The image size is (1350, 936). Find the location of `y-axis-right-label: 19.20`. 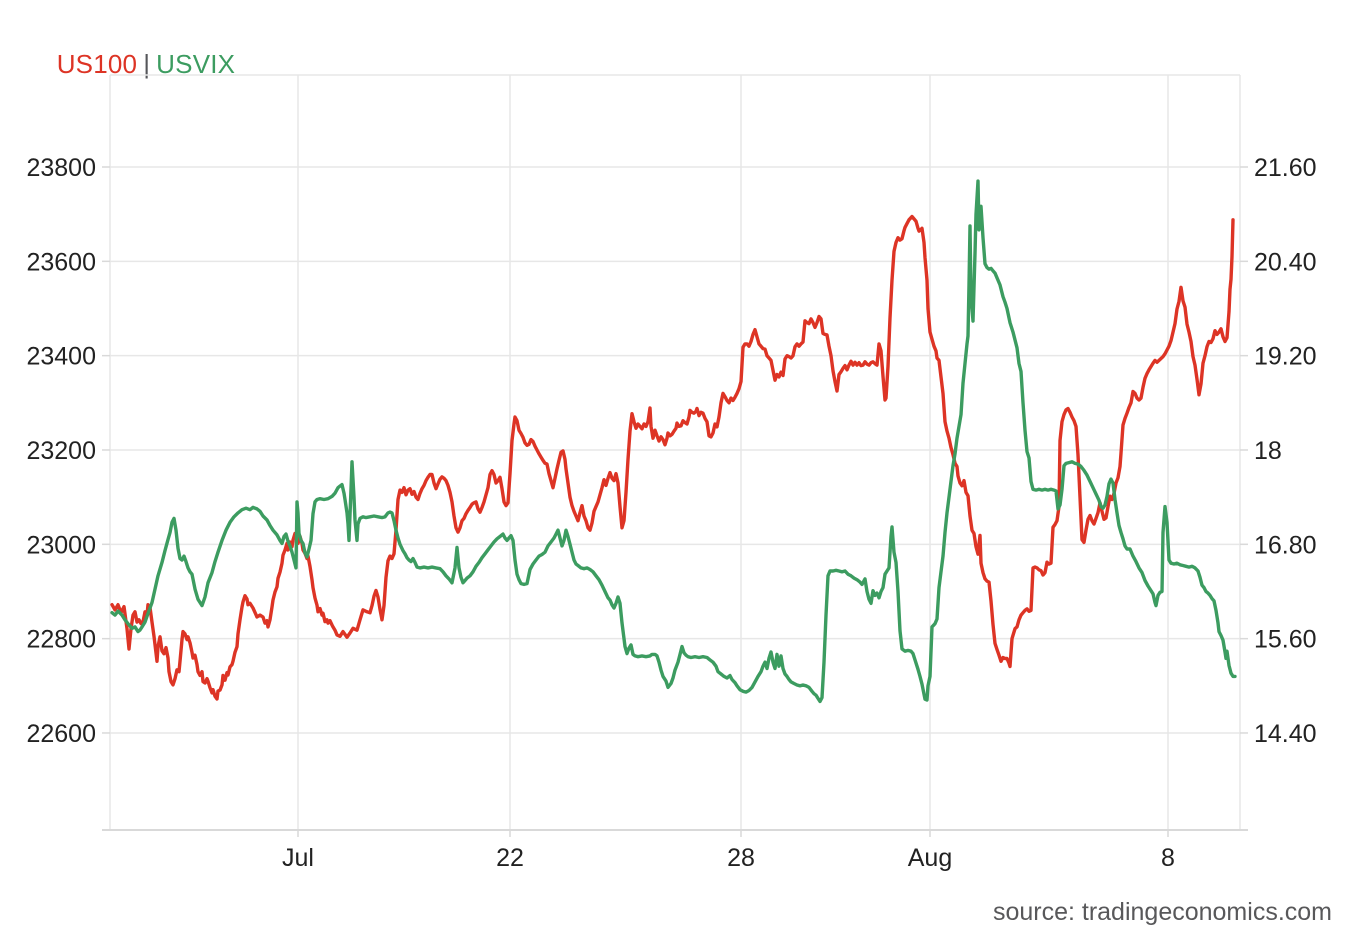

y-axis-right-label: 19.20 is located at coordinates (1285, 357).